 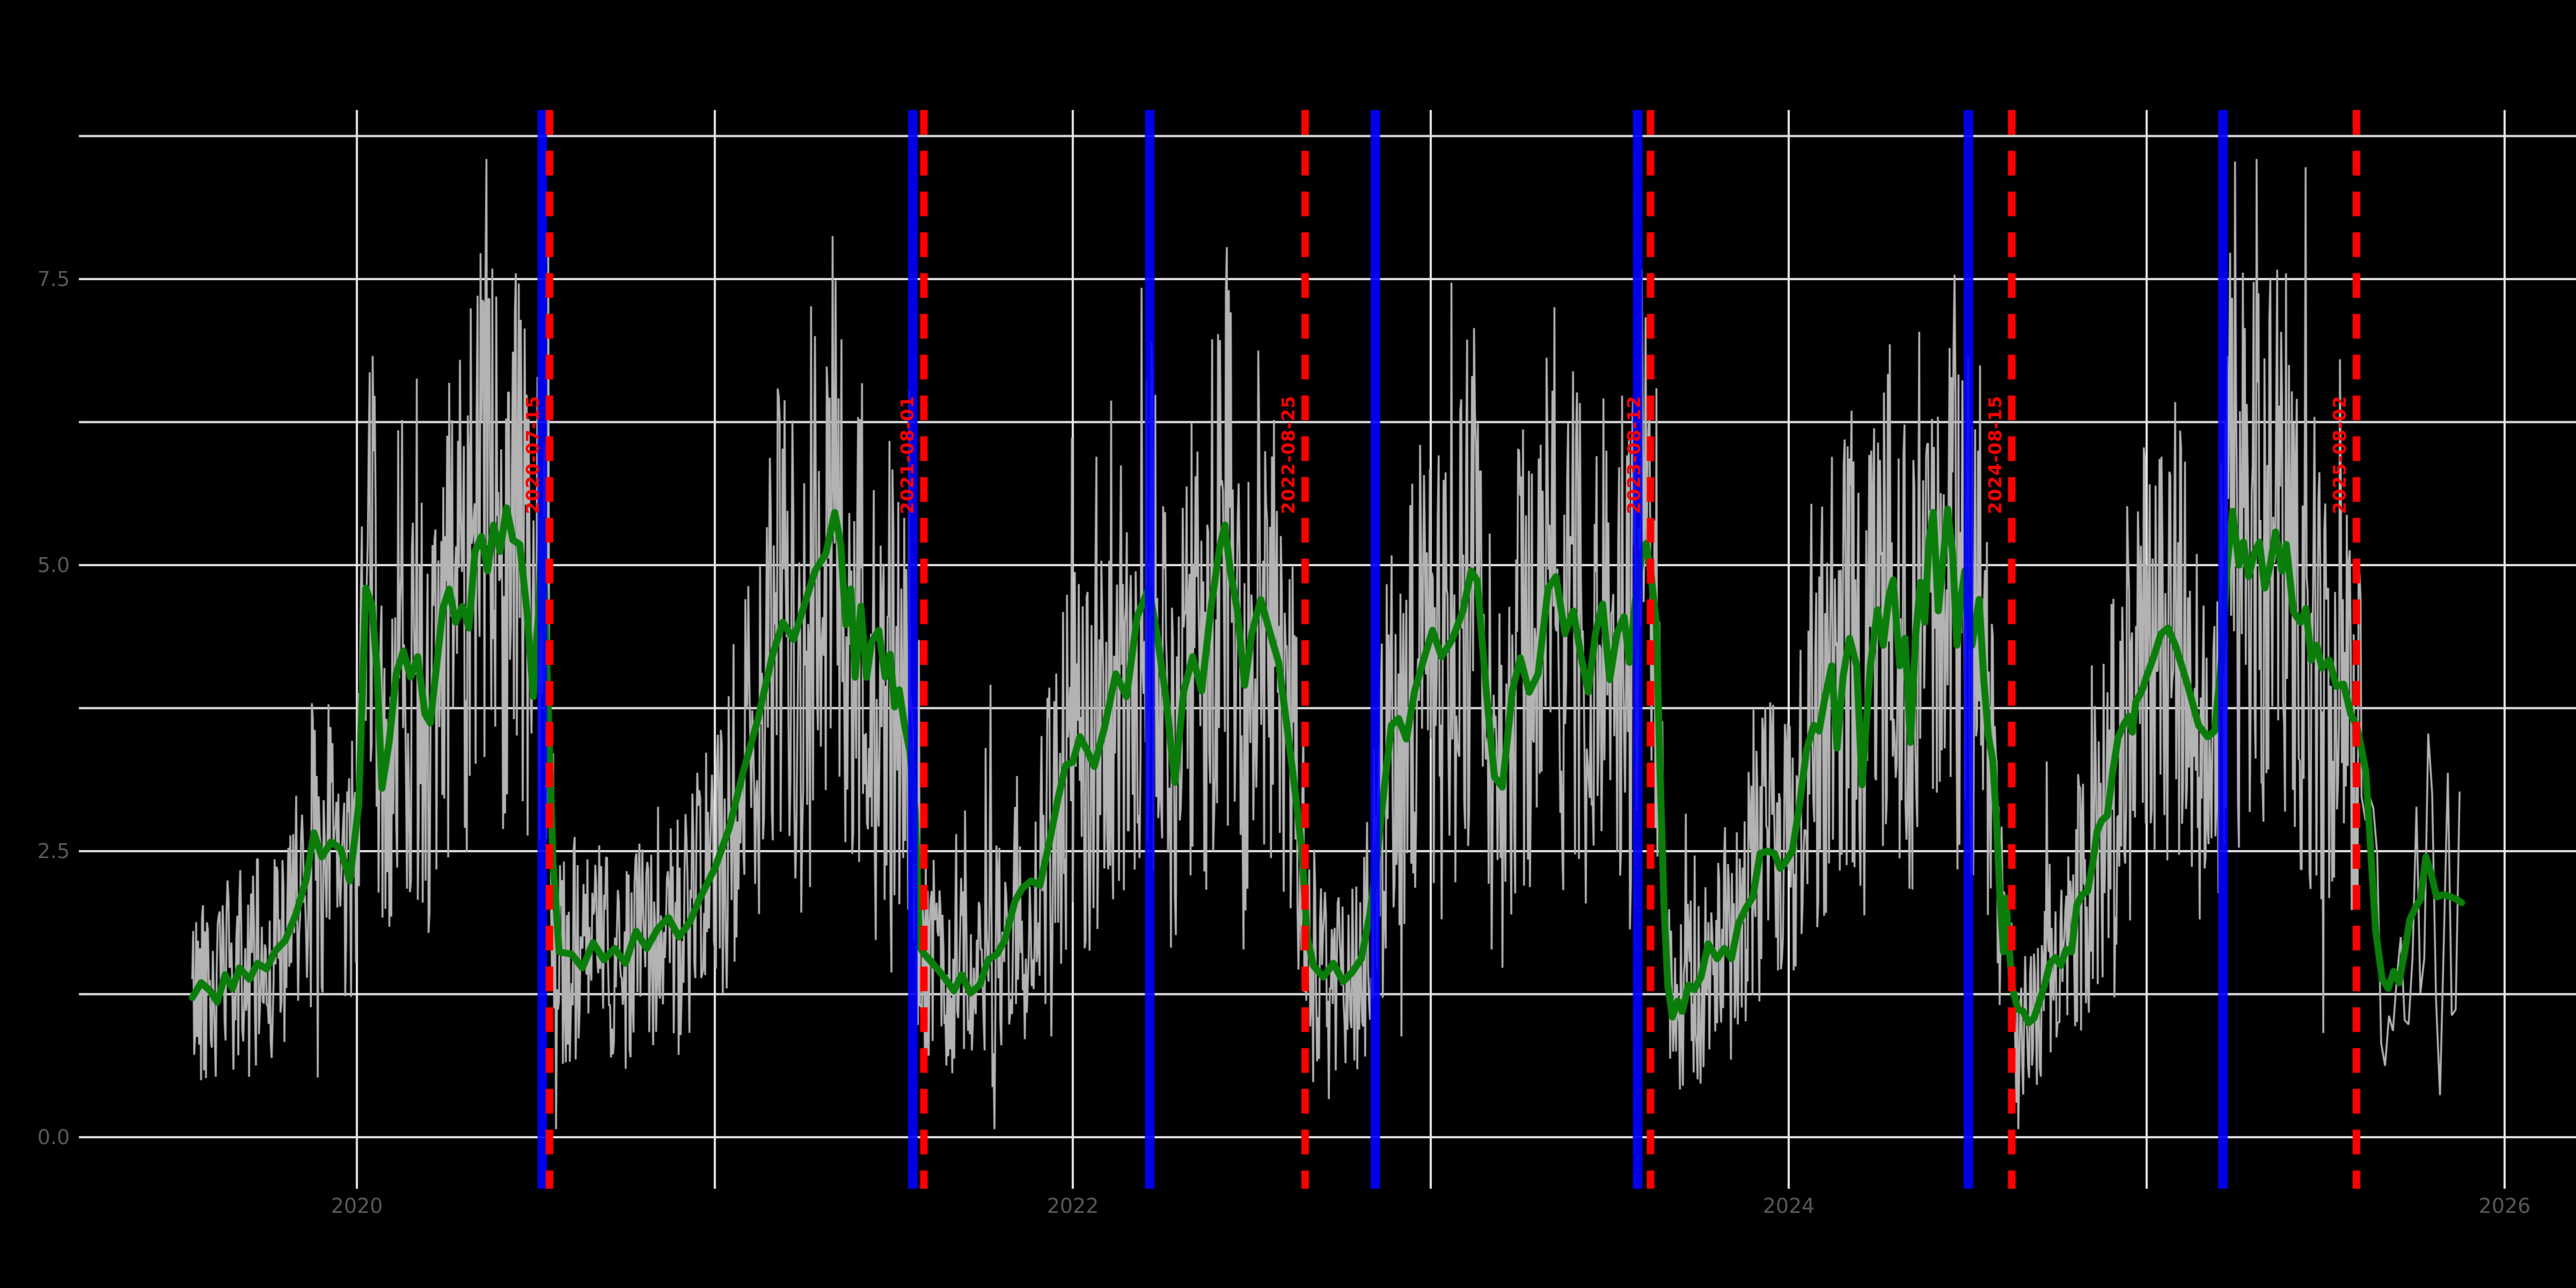 I want to click on x-axis-tick-label: 2020, so click(x=357, y=1206).